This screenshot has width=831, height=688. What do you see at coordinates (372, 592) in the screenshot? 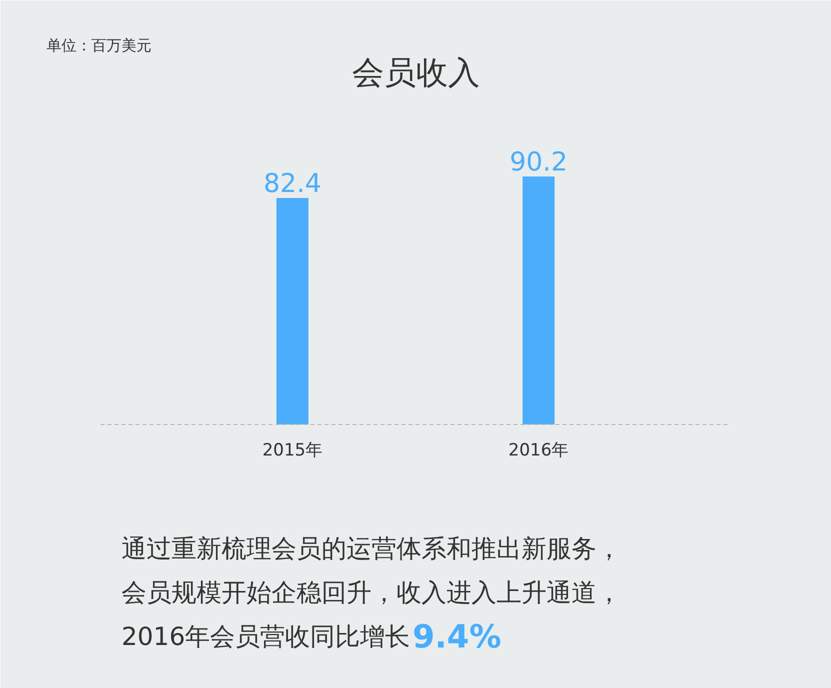
I see `text: 会员规模开始企稳回升，收入进入上升通道，` at bounding box center [372, 592].